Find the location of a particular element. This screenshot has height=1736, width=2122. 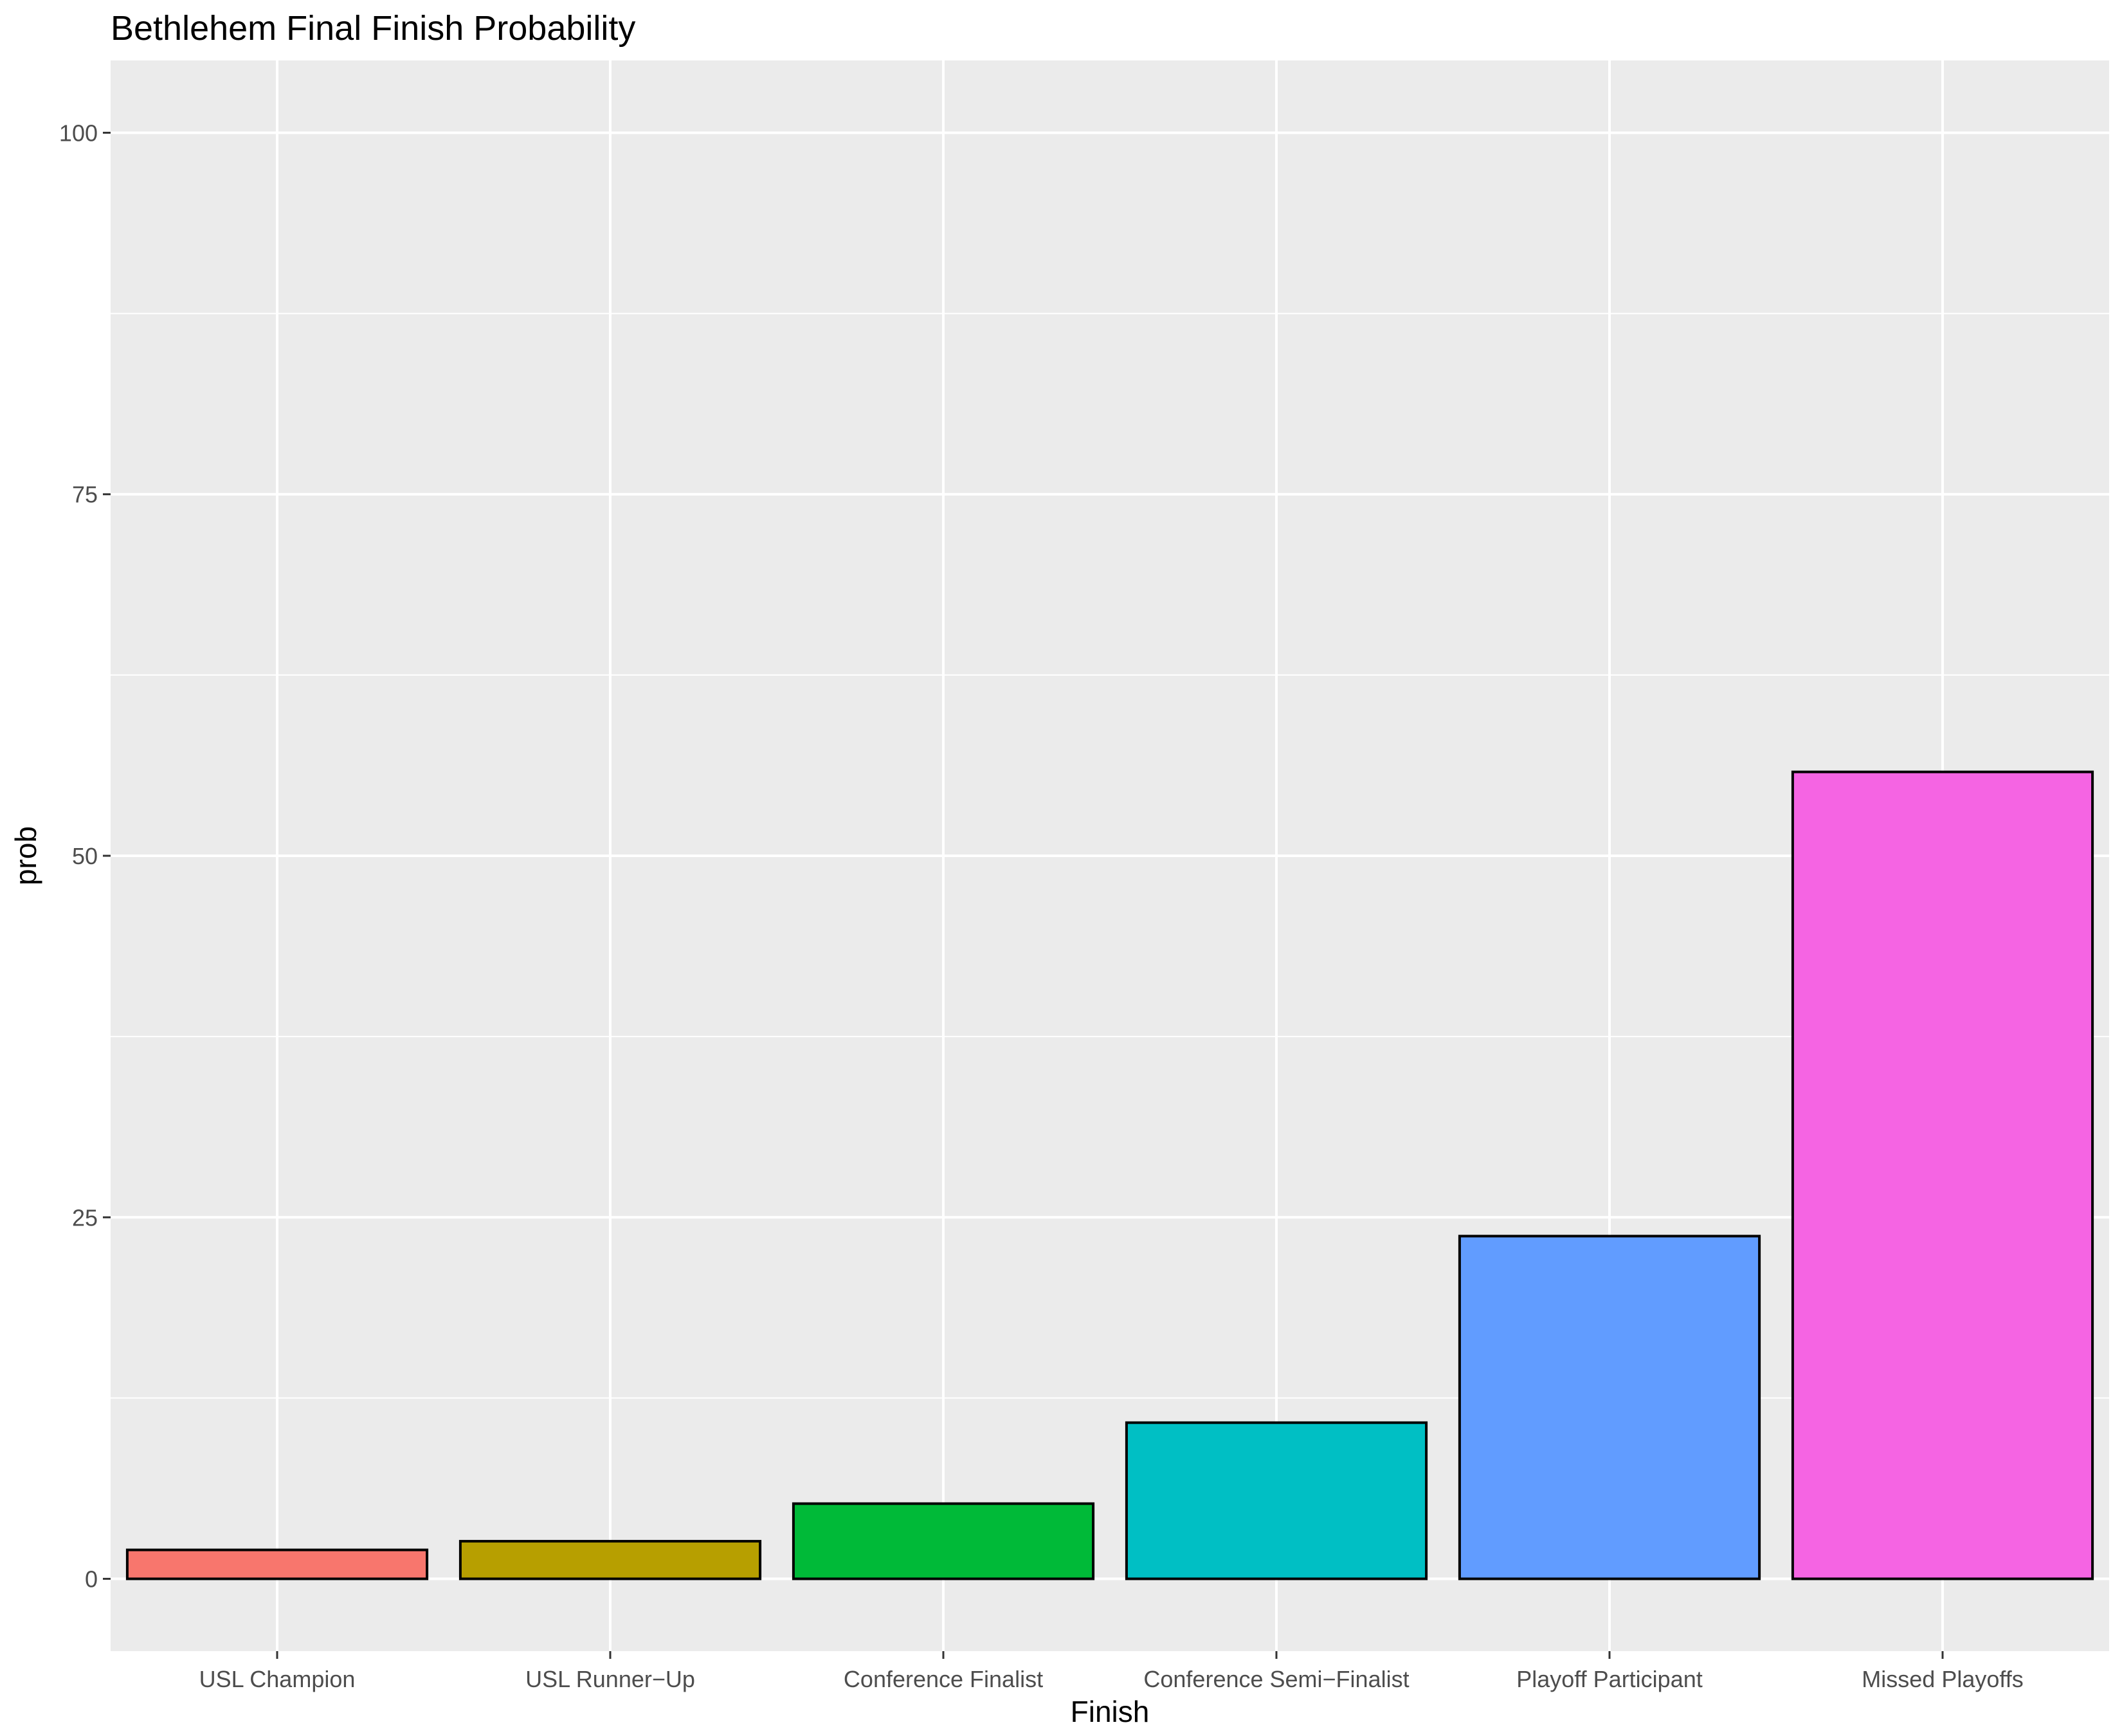

y-tick-label: 0 is located at coordinates (91, 1579).